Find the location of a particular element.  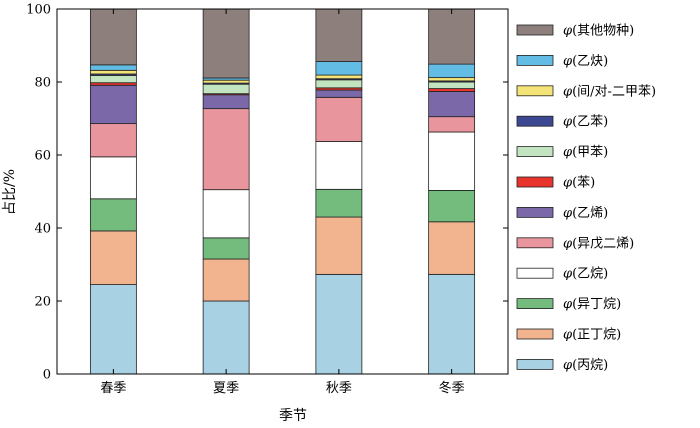

x-tick-label: 春季 is located at coordinates (113, 388).